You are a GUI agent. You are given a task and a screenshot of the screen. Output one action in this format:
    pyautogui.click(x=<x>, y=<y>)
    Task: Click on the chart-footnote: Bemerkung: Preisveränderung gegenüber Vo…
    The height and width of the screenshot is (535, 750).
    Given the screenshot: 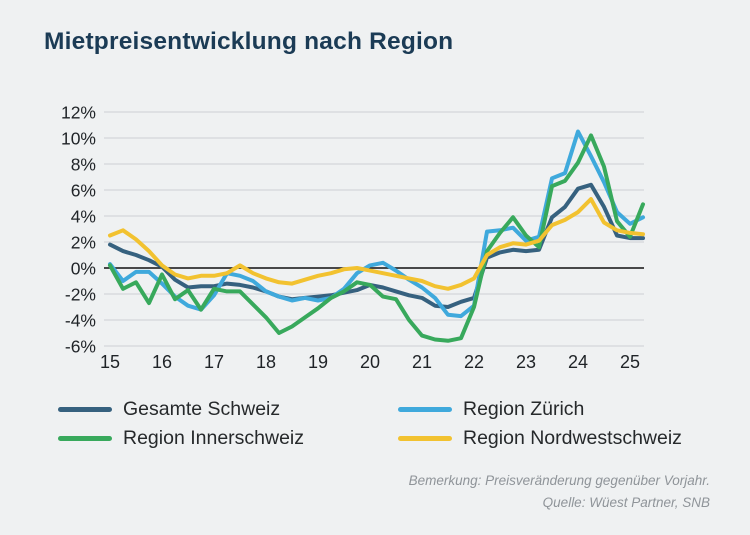 What is the action you would take?
    pyautogui.click(x=559, y=492)
    